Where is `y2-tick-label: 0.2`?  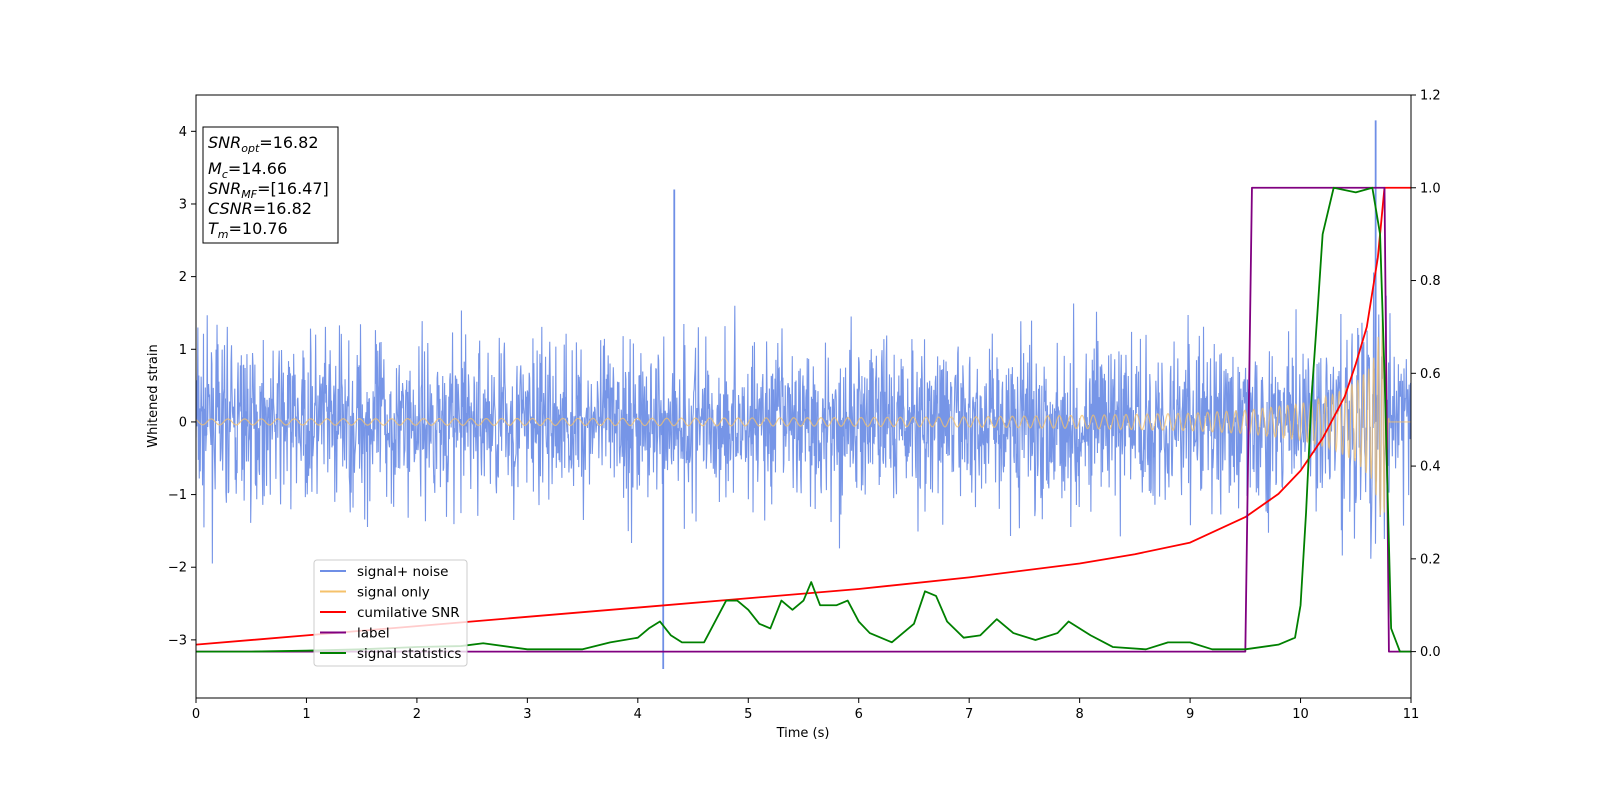 y2-tick-label: 0.2 is located at coordinates (1430, 559).